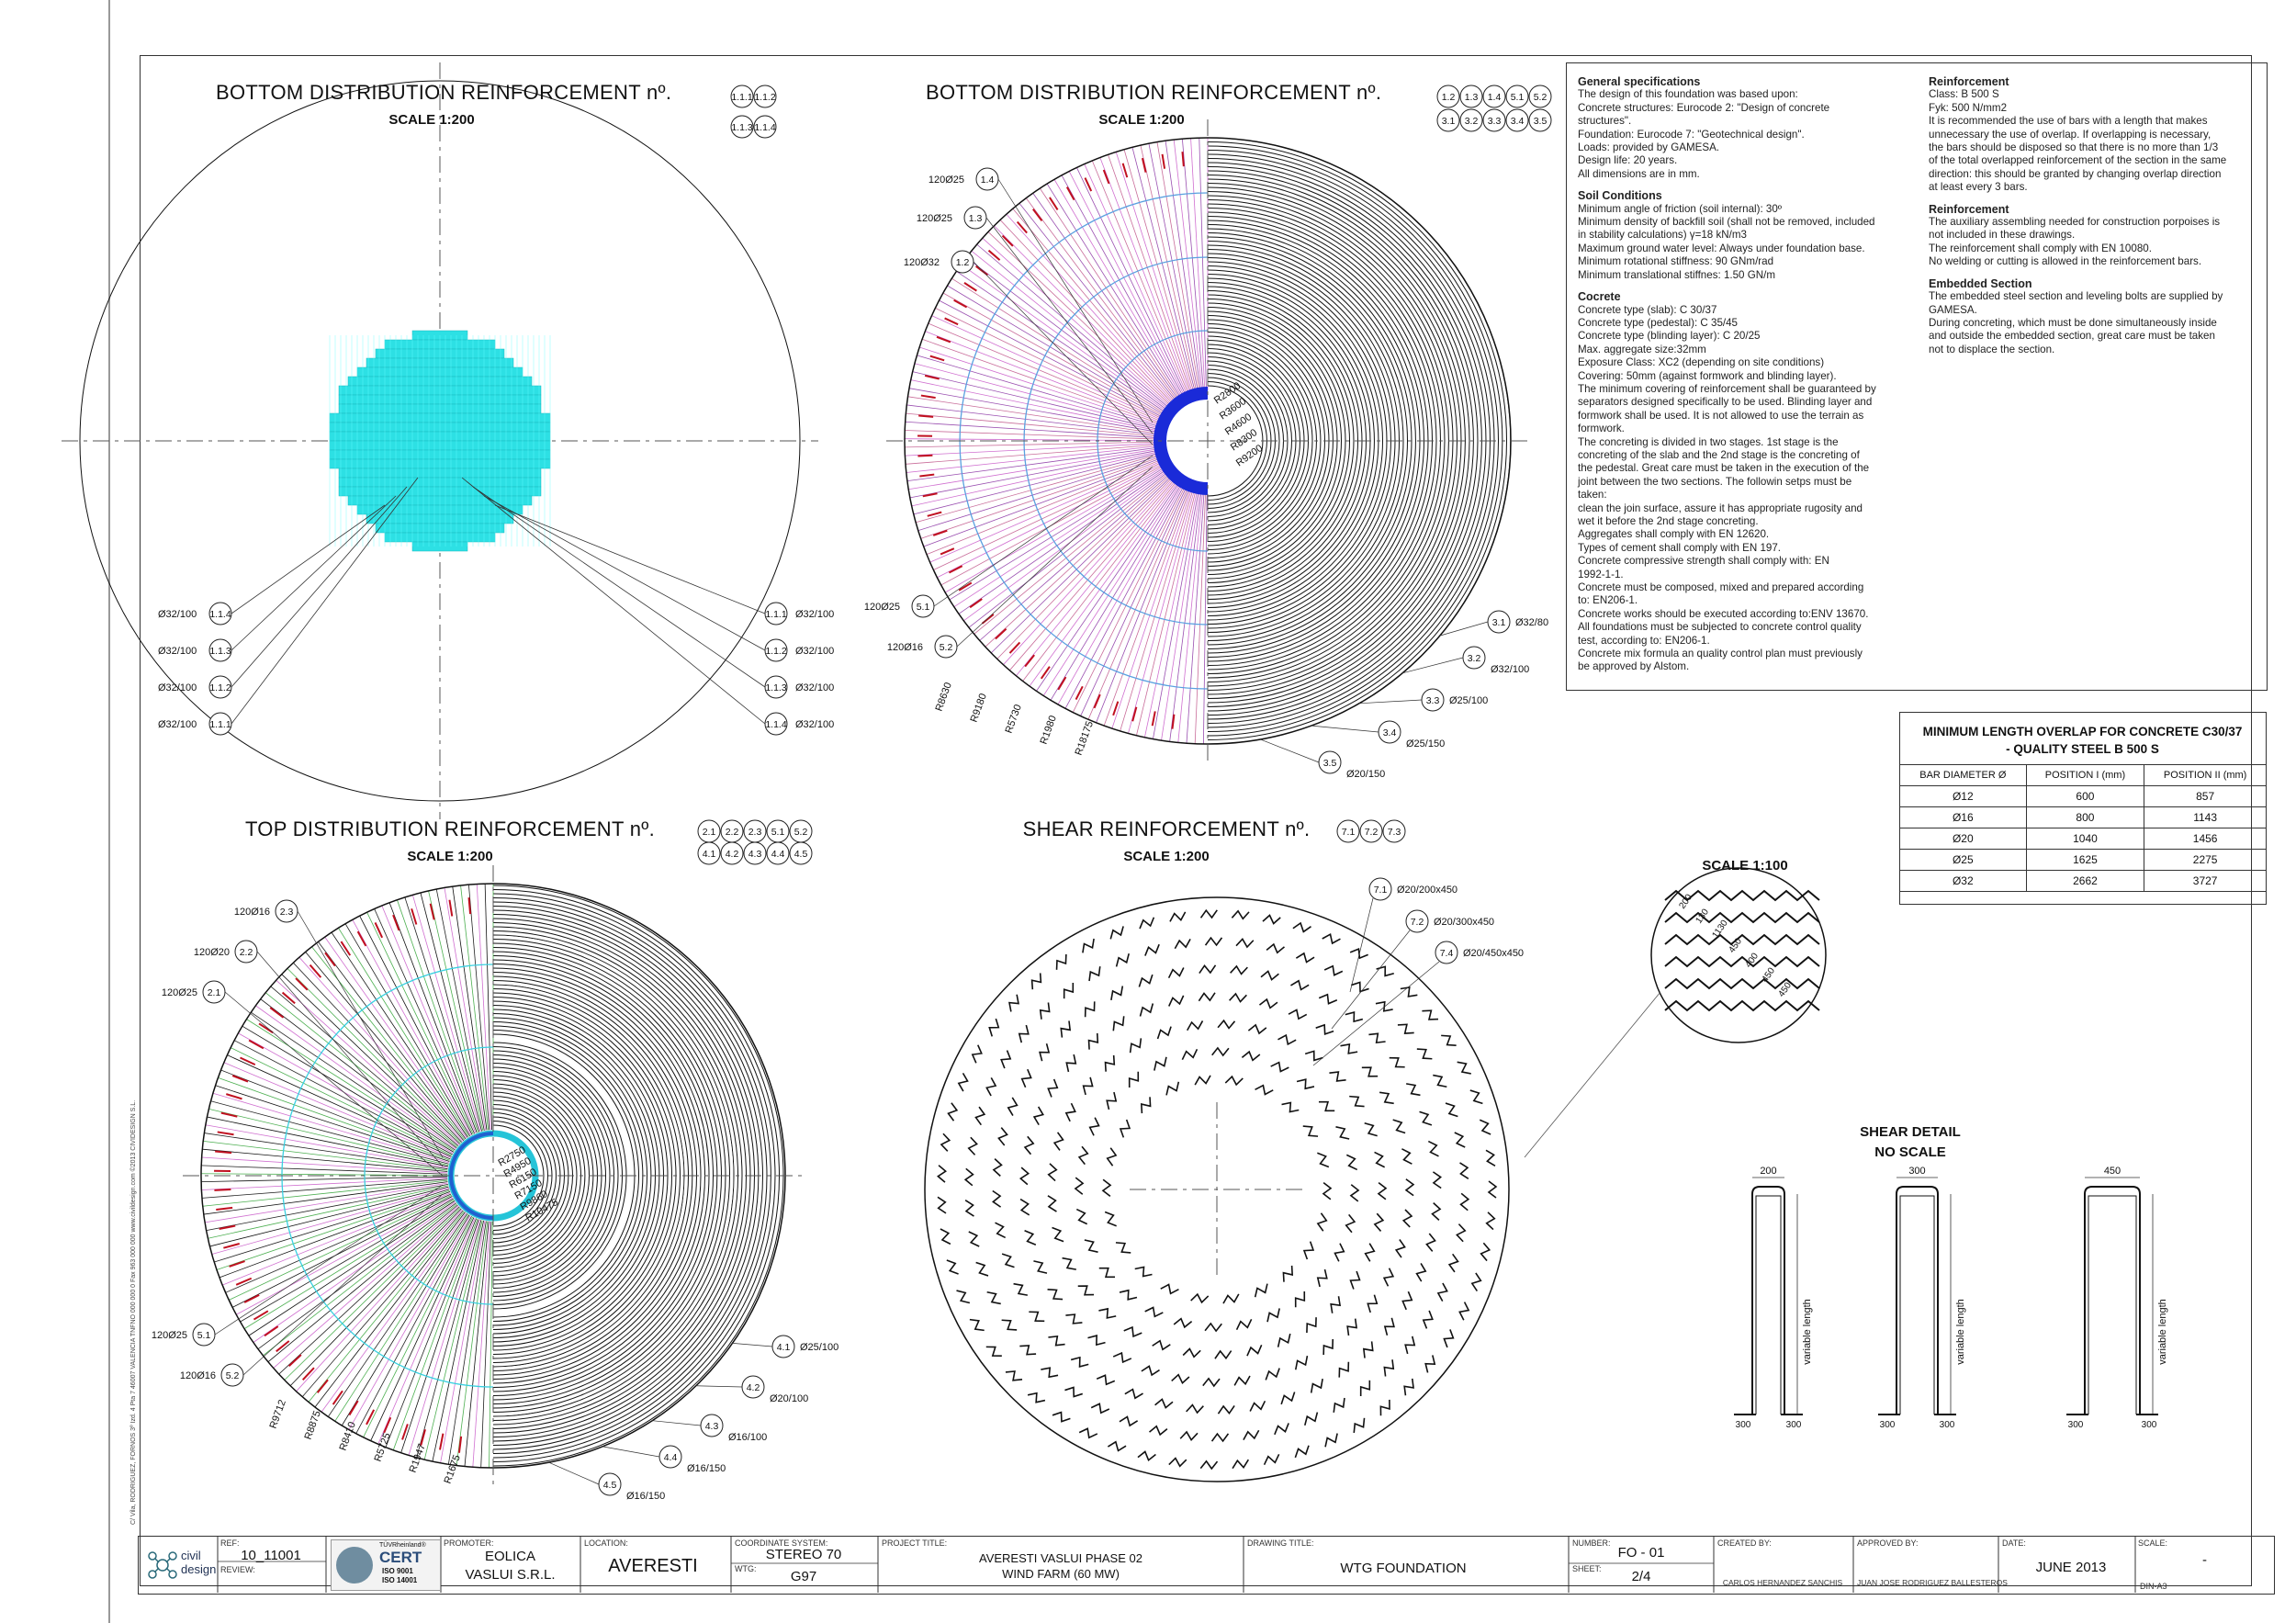 Image resolution: width=2296 pixels, height=1623 pixels. Describe the element at coordinates (319, 587) in the screenshot. I see `v1-leader` at that location.